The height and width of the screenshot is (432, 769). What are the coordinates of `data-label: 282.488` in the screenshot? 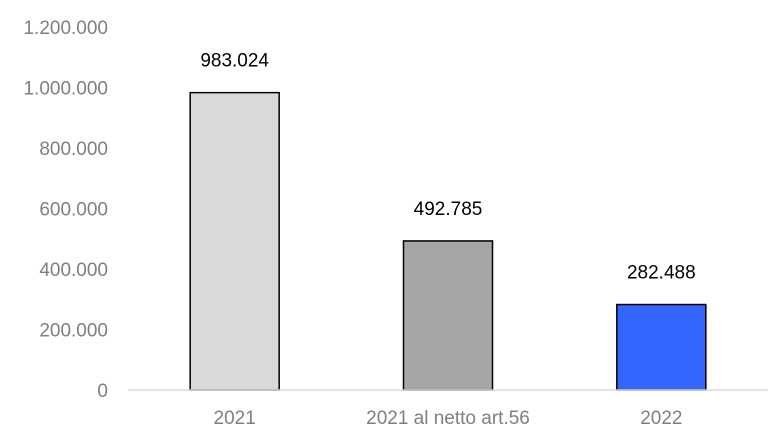 It's located at (661, 273).